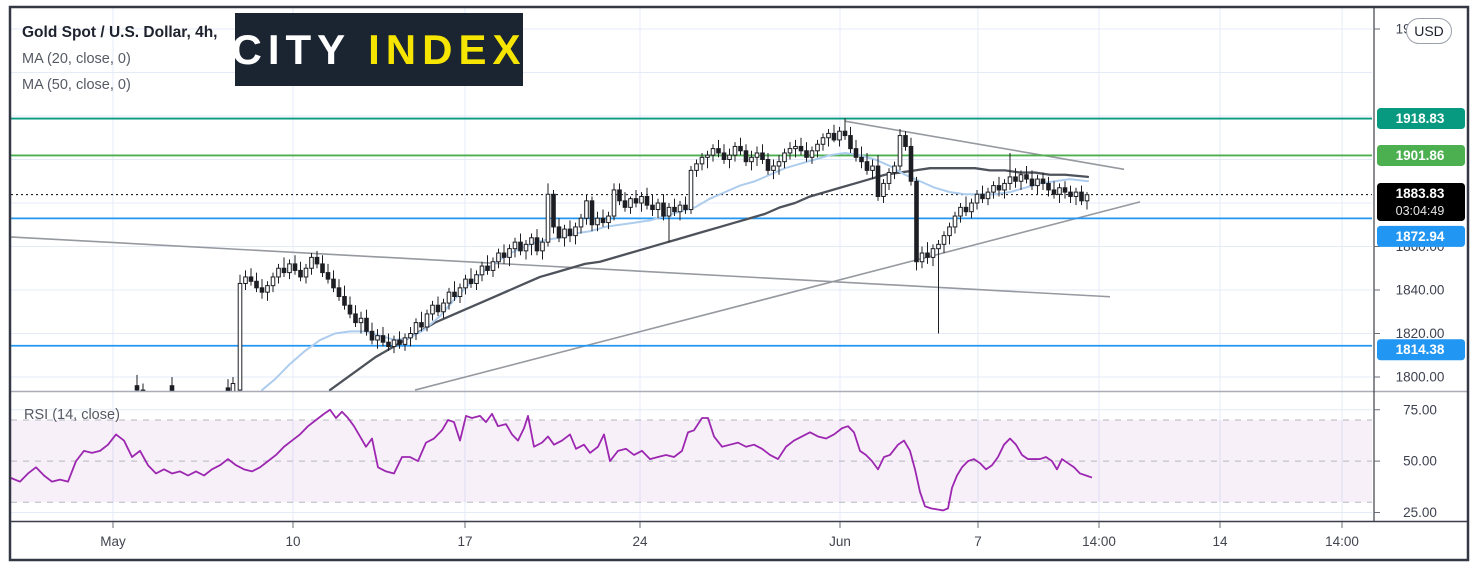 Image resolution: width=1481 pixels, height=578 pixels. What do you see at coordinates (464, 541) in the screenshot?
I see `svg-text: 17` at bounding box center [464, 541].